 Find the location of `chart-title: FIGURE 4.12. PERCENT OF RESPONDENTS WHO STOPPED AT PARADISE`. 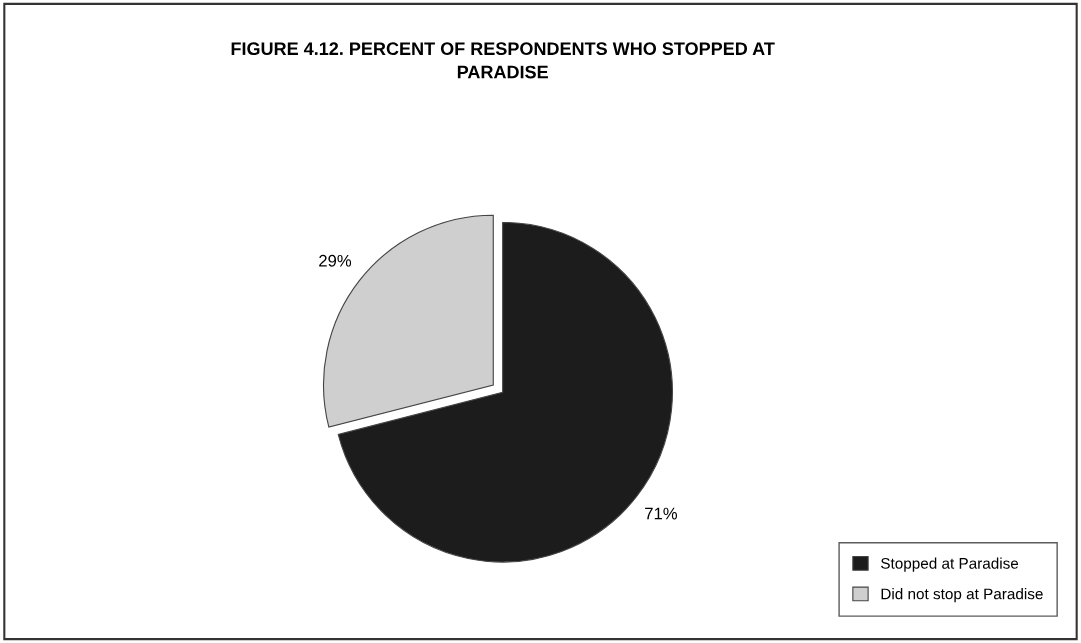

chart-title: FIGURE 4.12. PERCENT OF RESPONDENTS WHO STOPPED AT PARADISE is located at coordinates (503, 60).